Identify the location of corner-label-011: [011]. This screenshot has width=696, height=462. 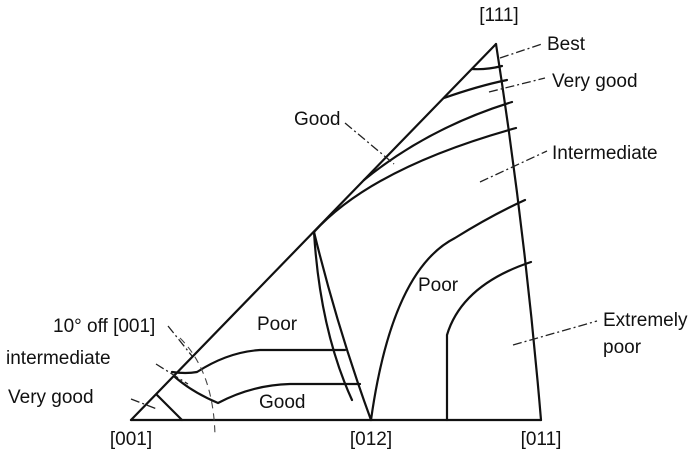
(541, 439).